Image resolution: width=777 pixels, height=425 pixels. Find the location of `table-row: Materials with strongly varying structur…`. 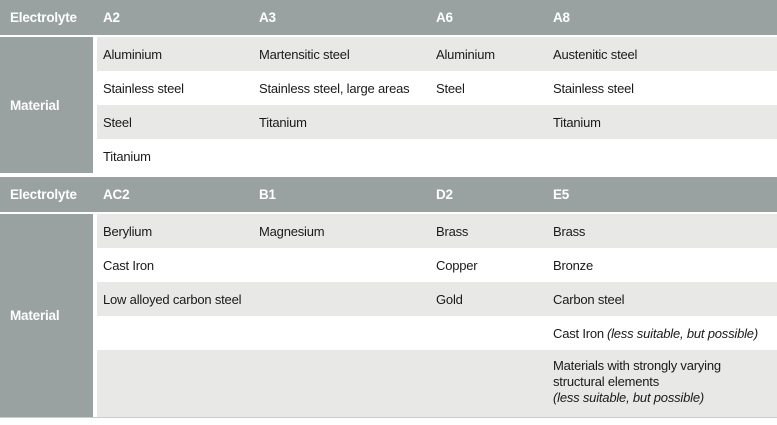

table-row: Materials with strongly varying structur… is located at coordinates (437, 383).